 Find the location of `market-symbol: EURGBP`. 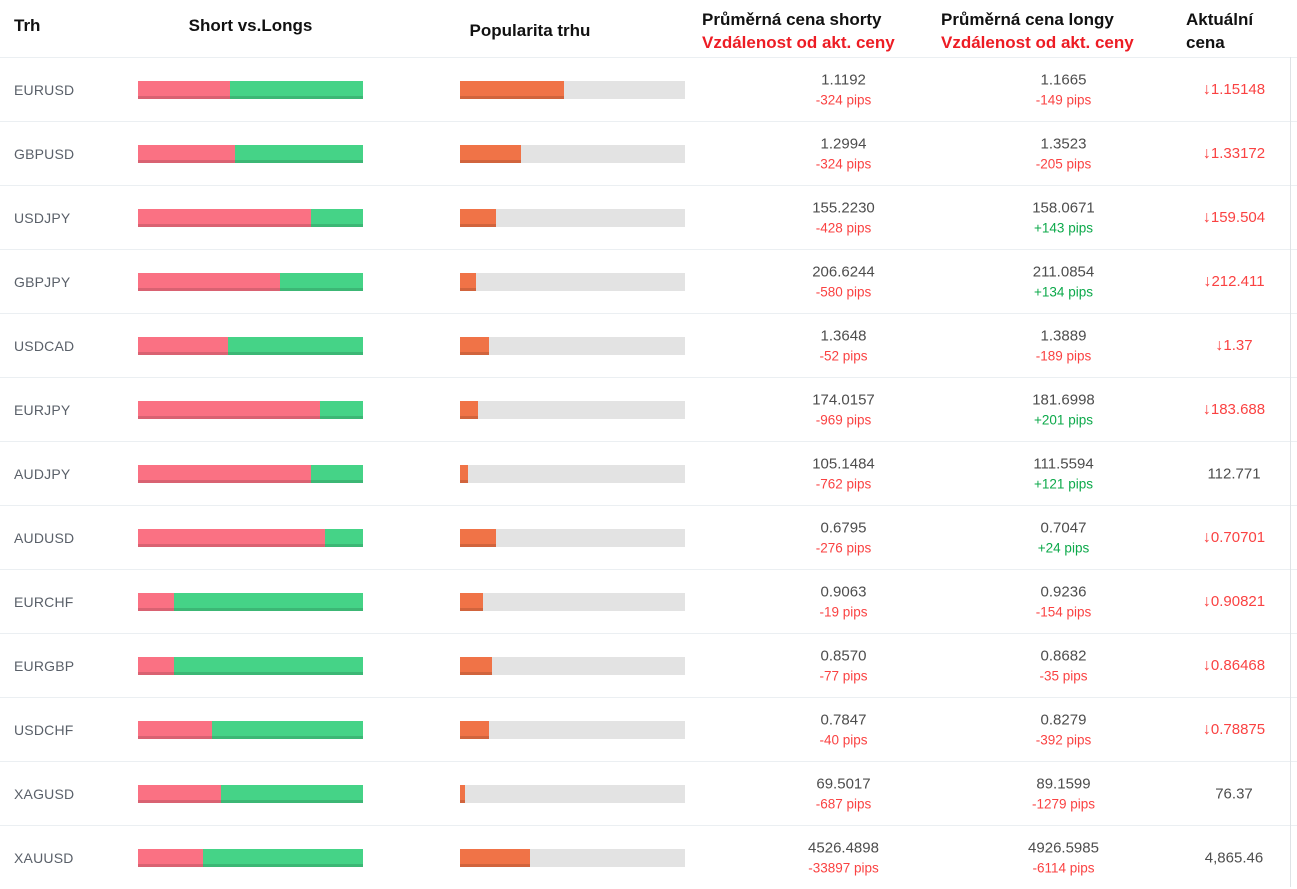

market-symbol: EURGBP is located at coordinates (44, 665).